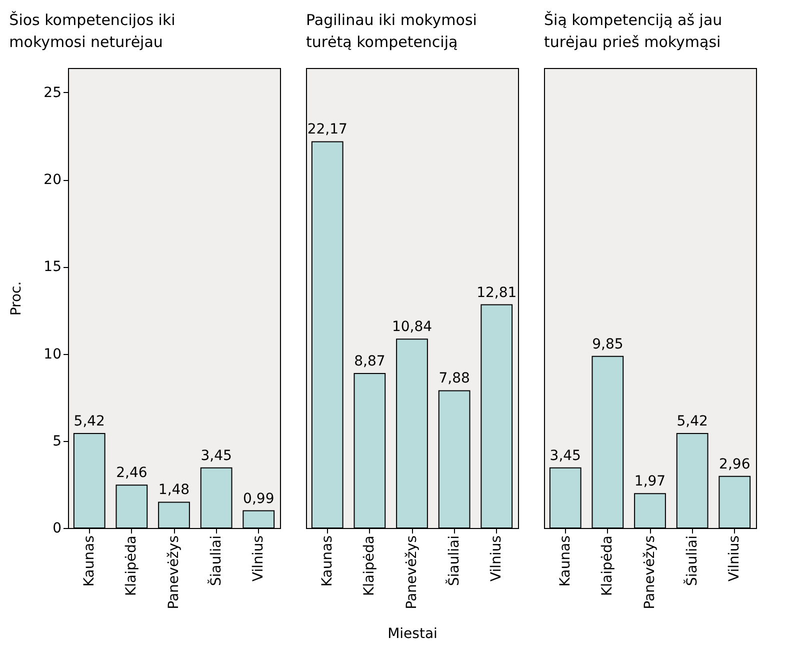  Describe the element at coordinates (370, 361) in the screenshot. I see `data-label: 8,87` at that location.